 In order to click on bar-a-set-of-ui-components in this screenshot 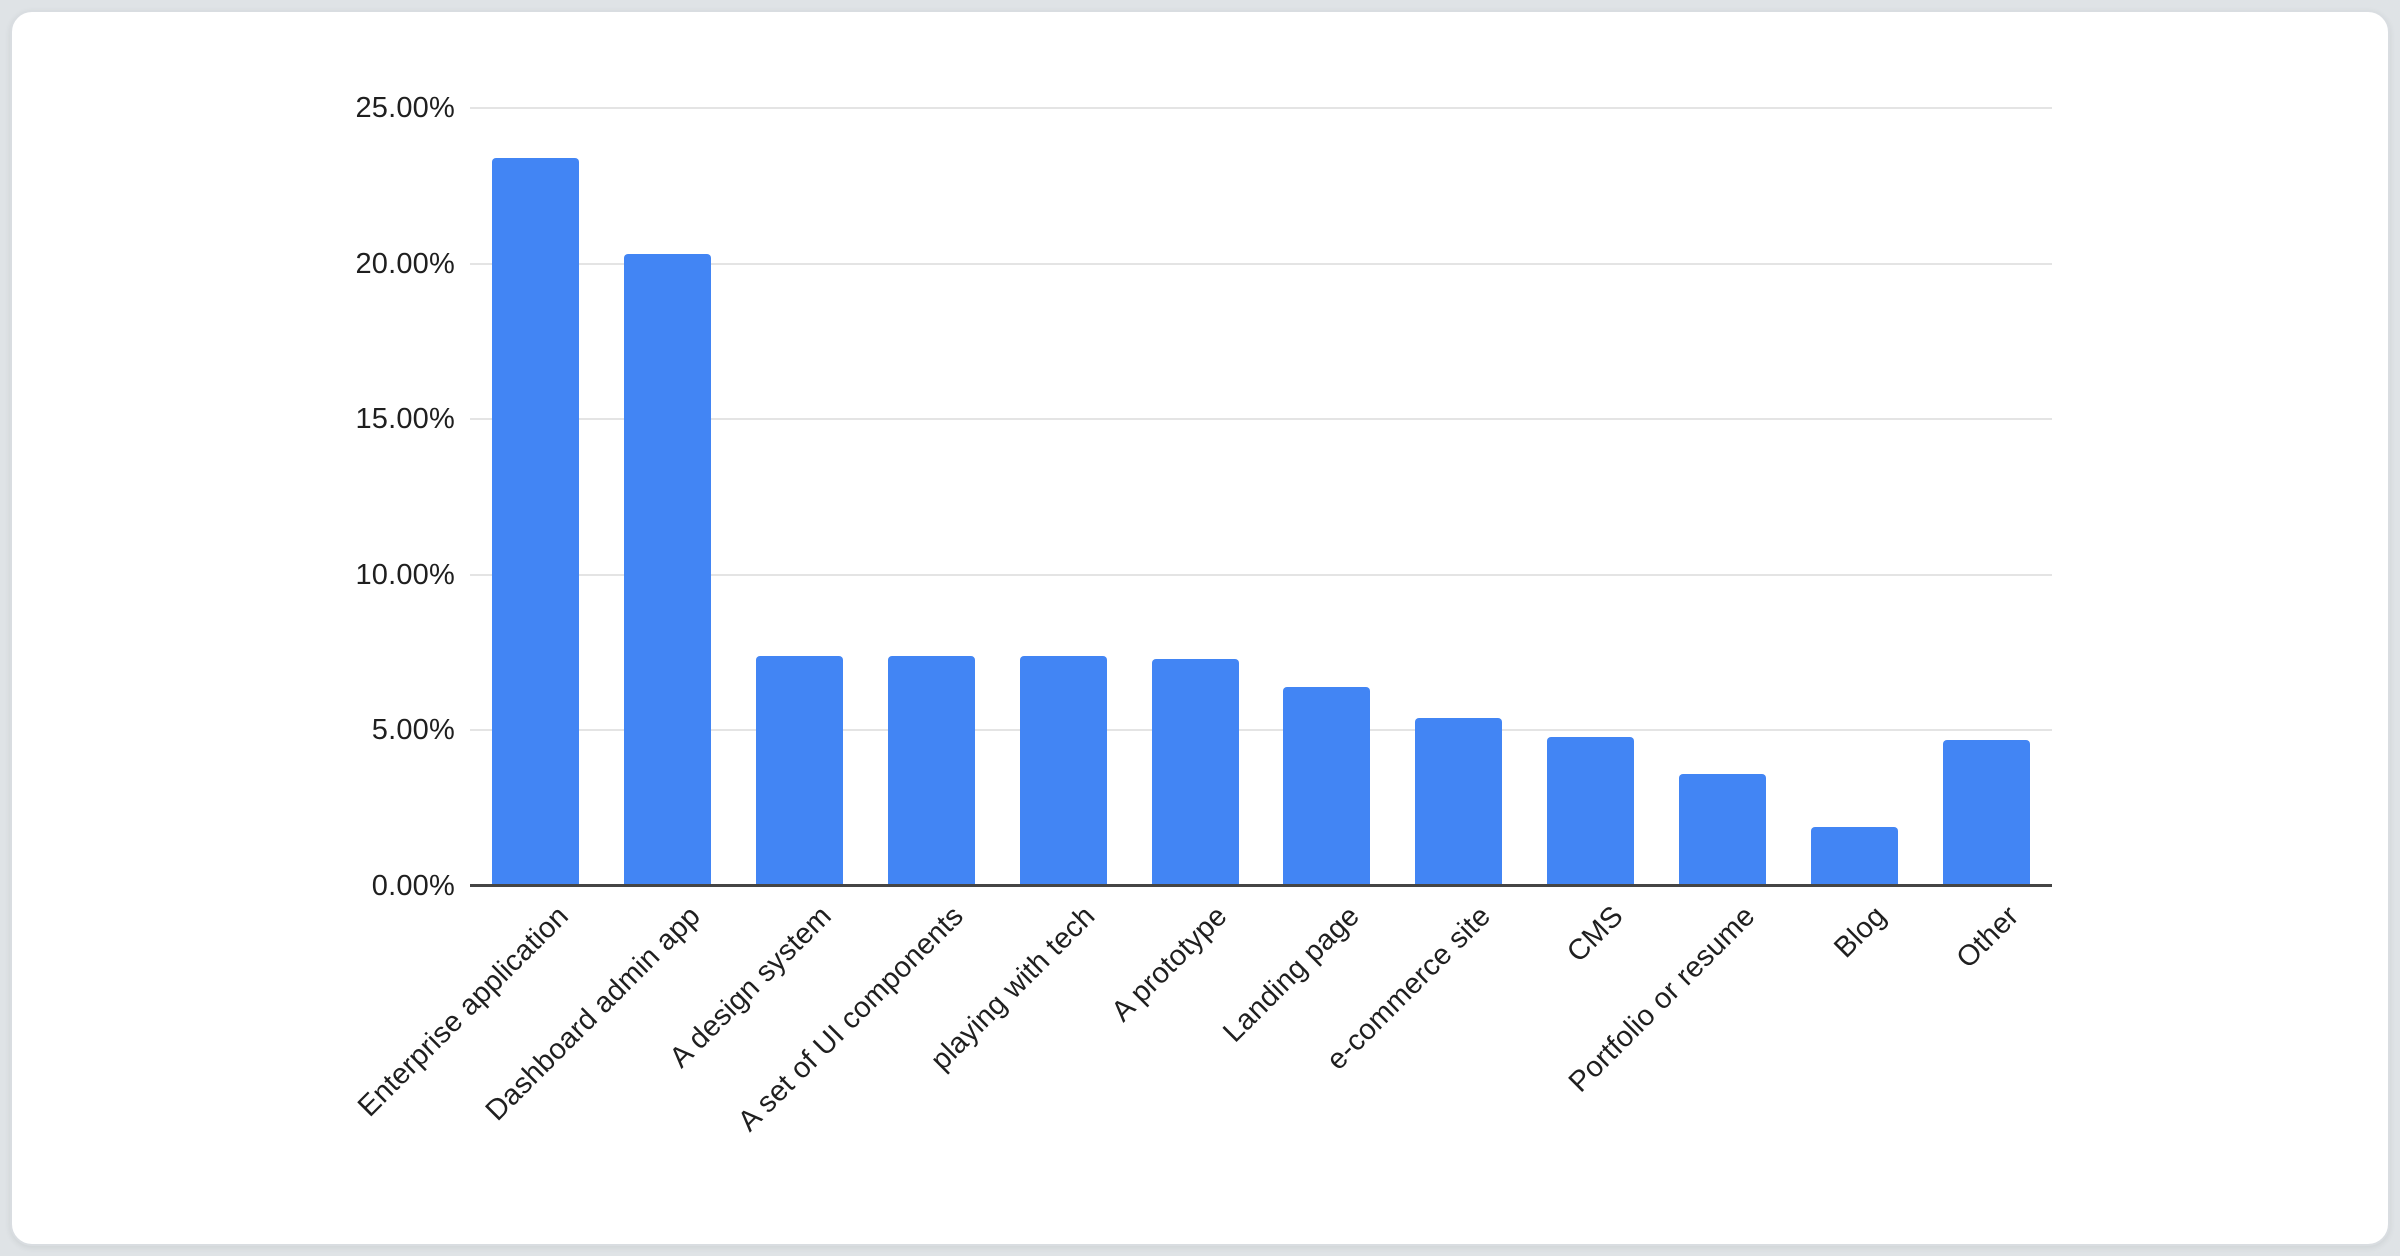, I will do `click(931, 770)`.